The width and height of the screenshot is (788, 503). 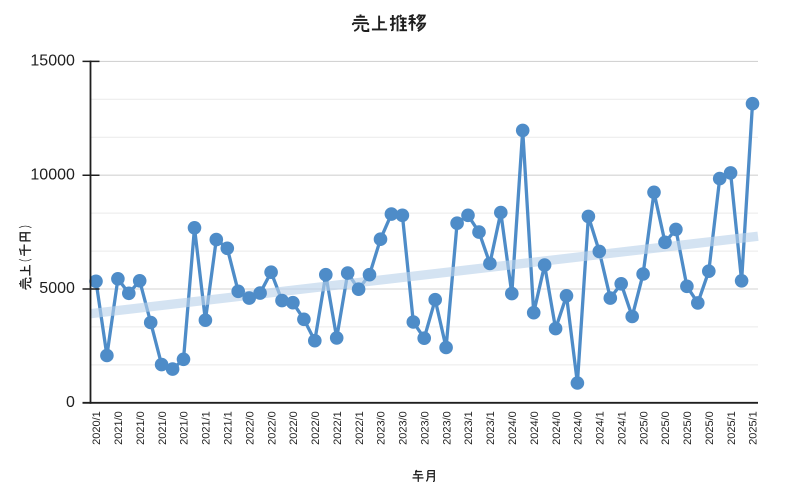 I want to click on svg-text: 5000, so click(x=57, y=288).